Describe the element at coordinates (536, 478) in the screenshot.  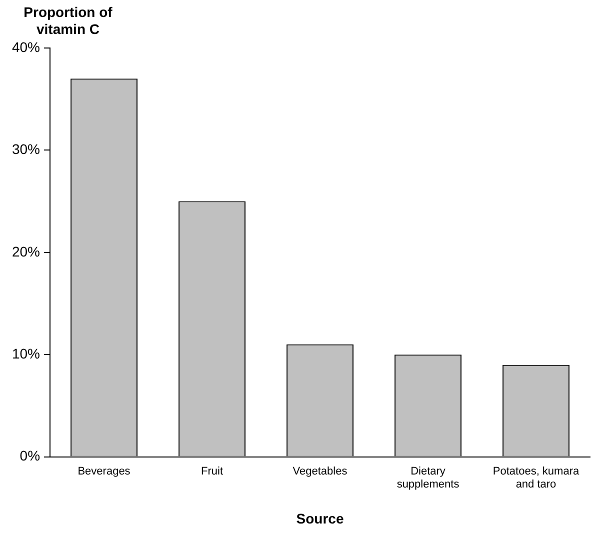
I see `x-tick-label: Potatoes, kumara and taro` at that location.